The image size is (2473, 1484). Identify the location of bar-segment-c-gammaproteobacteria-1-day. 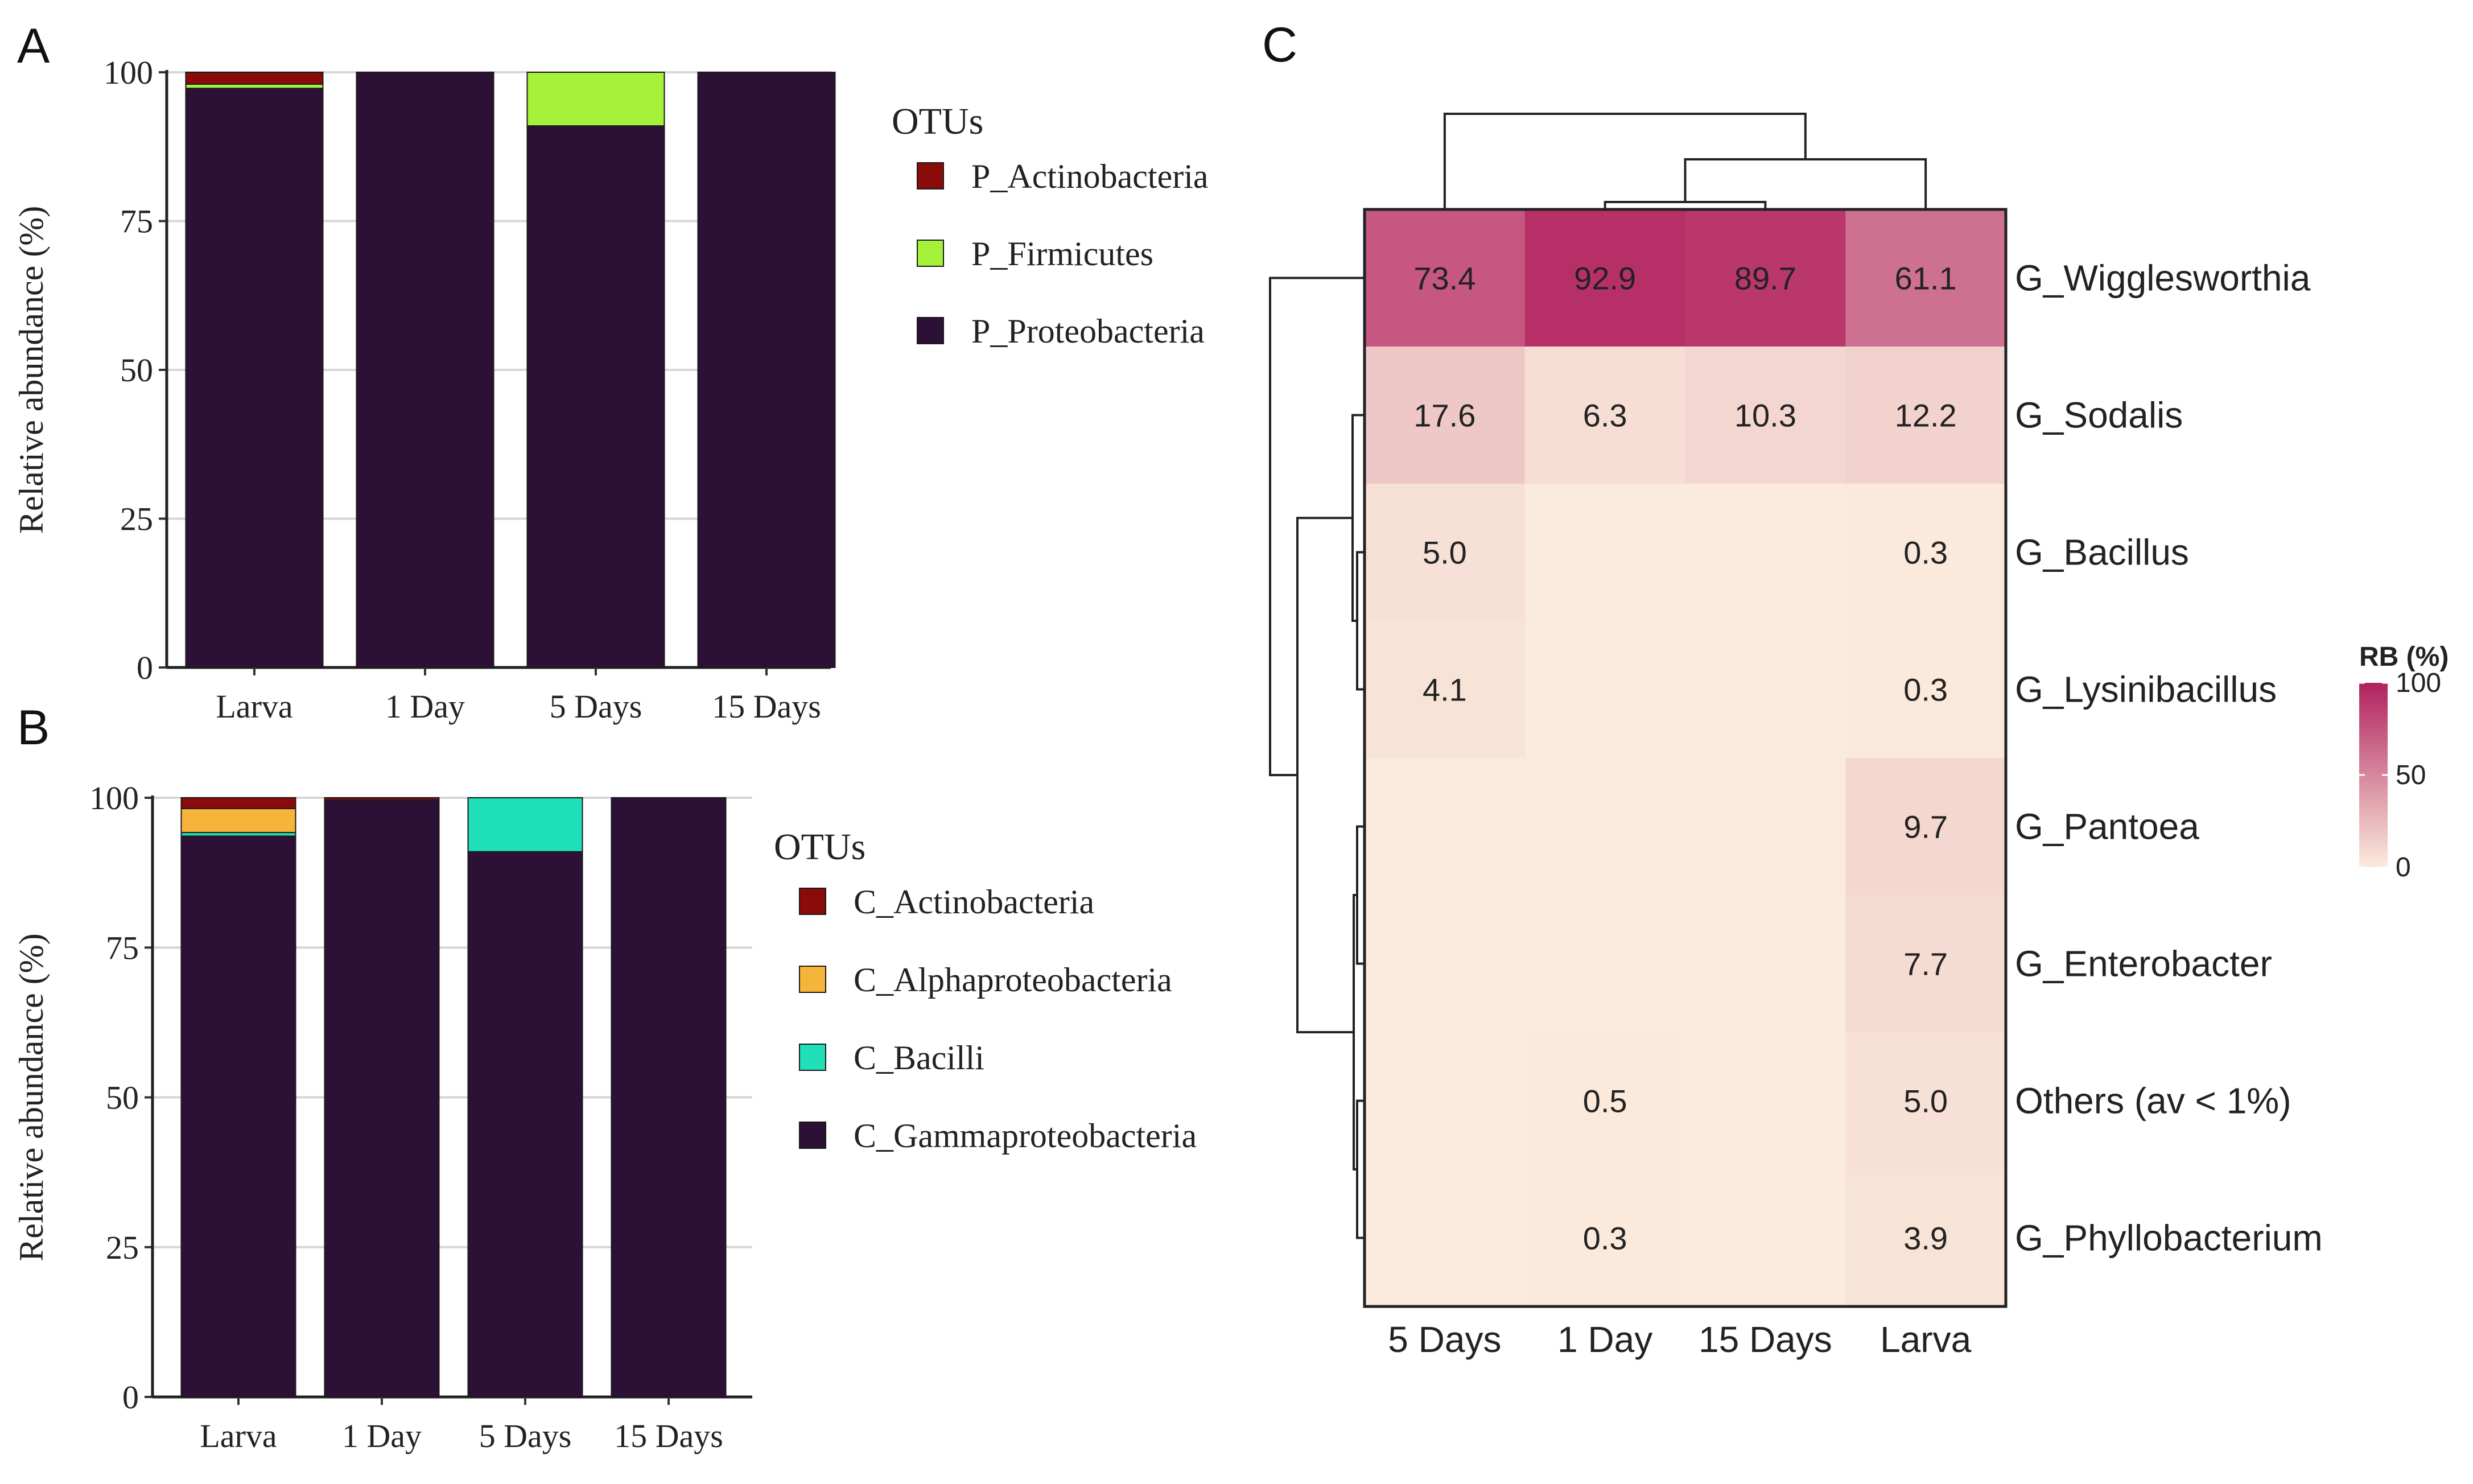
(382, 1098).